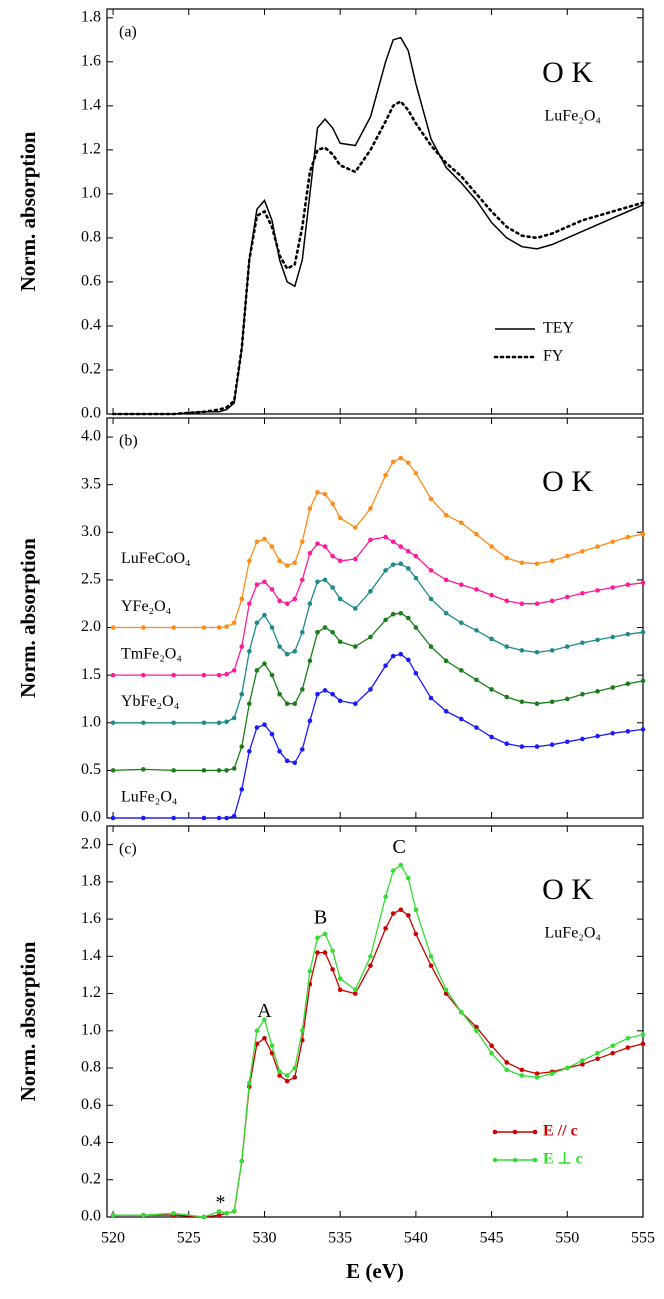 The height and width of the screenshot is (1299, 664). What do you see at coordinates (573, 933) in the screenshot?
I see `sample-label: LuFe₂O₄` at bounding box center [573, 933].